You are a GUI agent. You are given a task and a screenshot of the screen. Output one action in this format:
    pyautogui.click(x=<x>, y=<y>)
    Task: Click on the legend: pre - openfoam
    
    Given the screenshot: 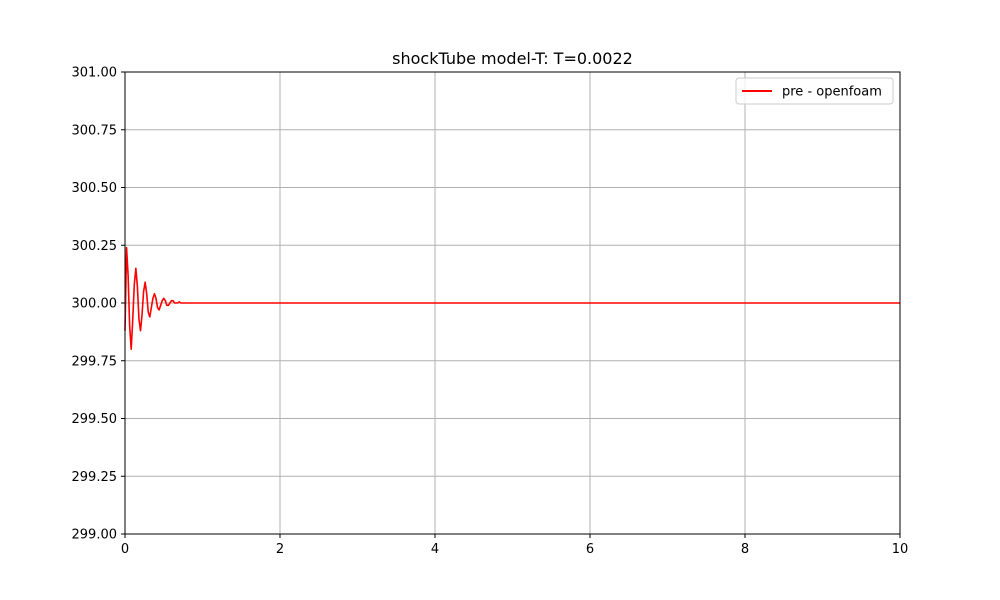 What is the action you would take?
    pyautogui.click(x=814, y=91)
    